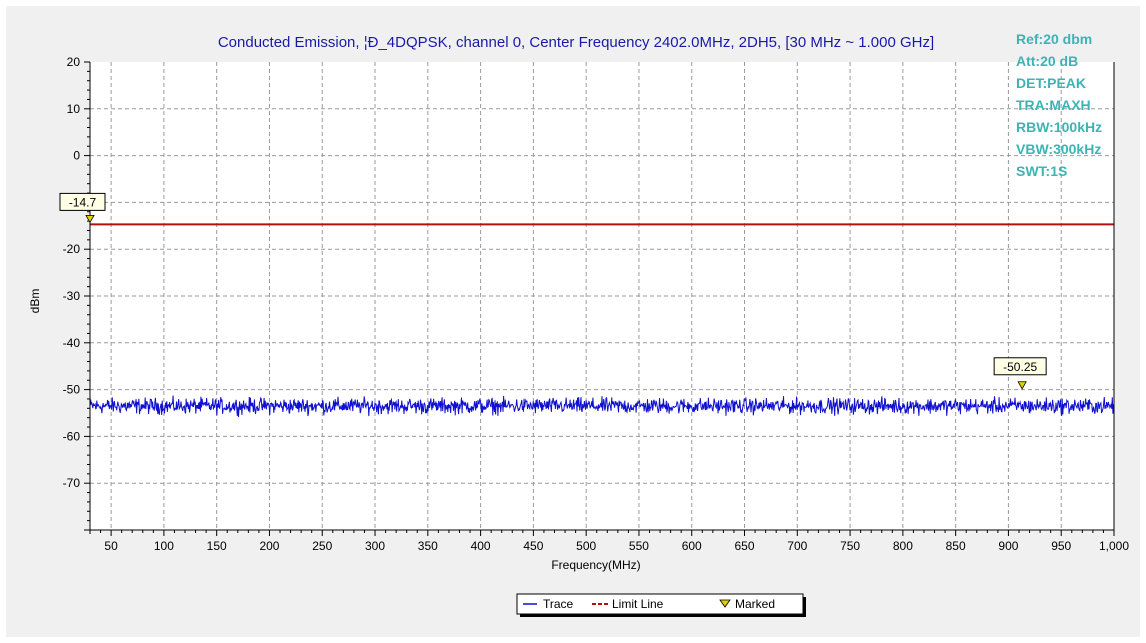 The image size is (1146, 643). Describe the element at coordinates (1051, 83) in the screenshot. I see `analyzer-setting: DET:PEAK` at that location.